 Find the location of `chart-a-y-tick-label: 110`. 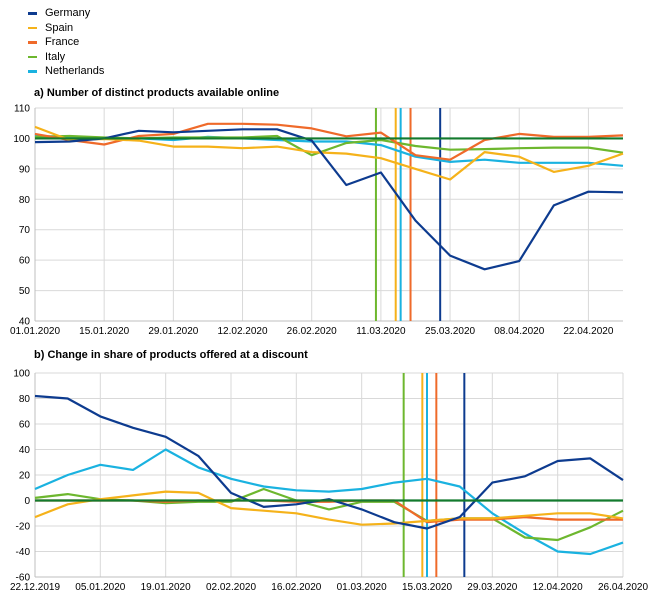

chart-a-y-tick-label: 110 is located at coordinates (22, 109).